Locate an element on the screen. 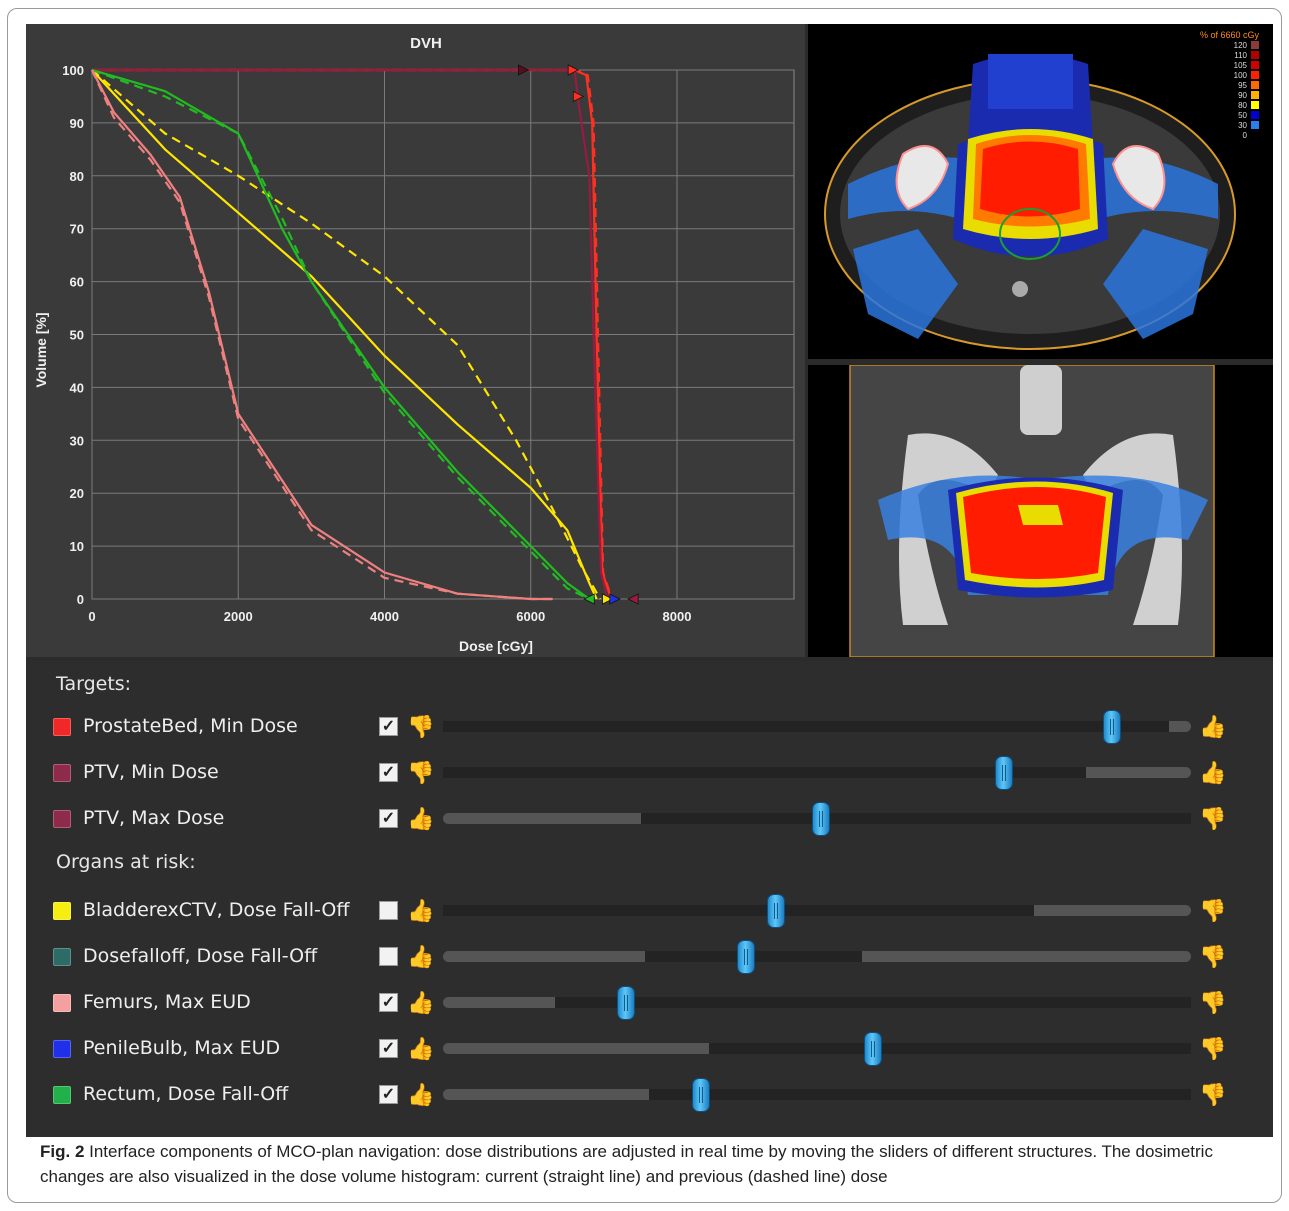 Image resolution: width=1289 pixels, height=1211 pixels. colorbar-level-label: 0 is located at coordinates (1244, 135).